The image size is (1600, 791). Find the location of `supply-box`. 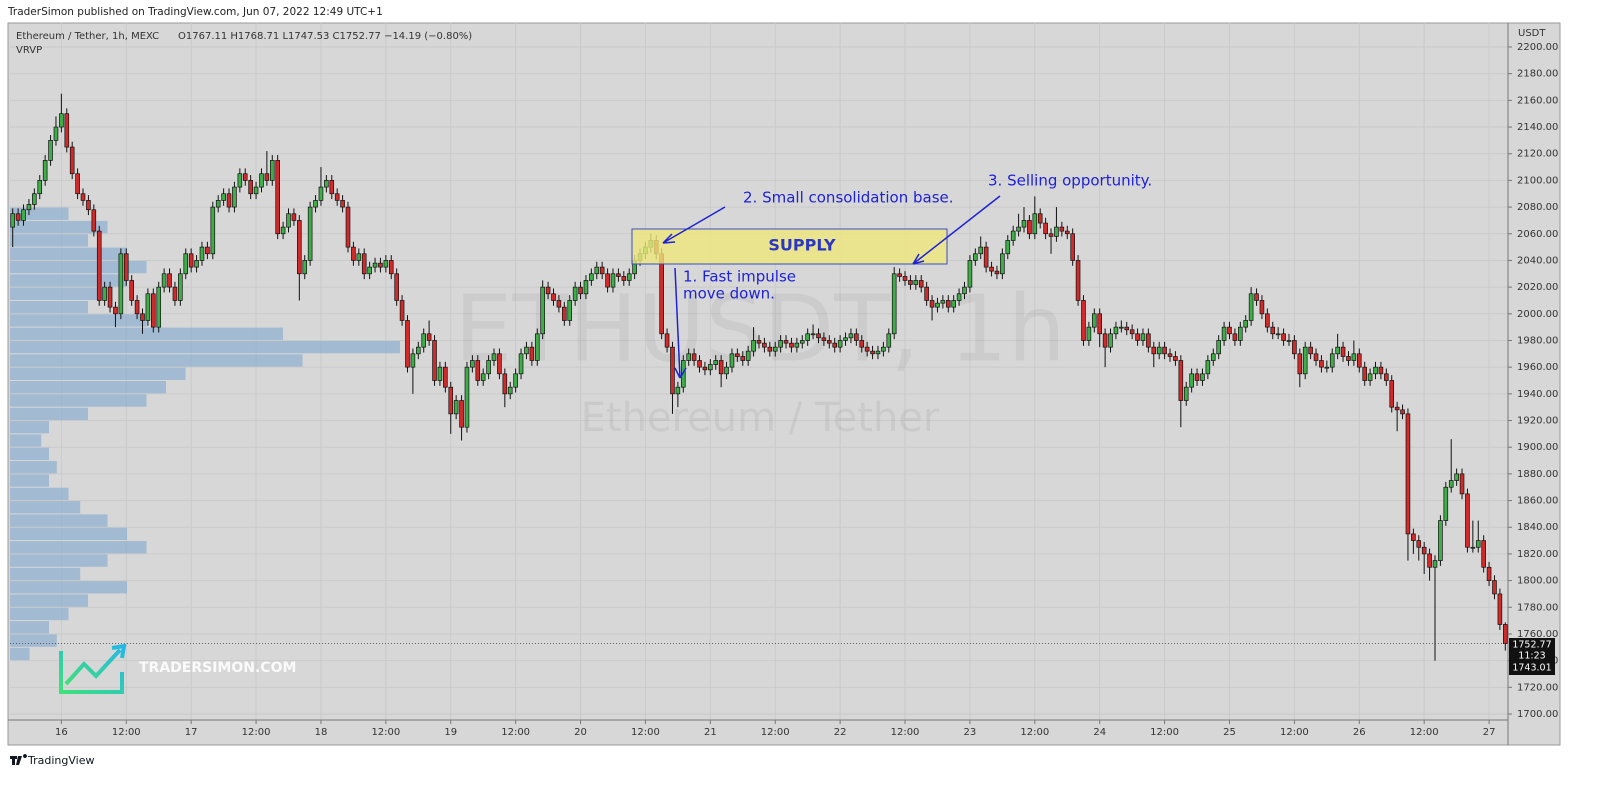

supply-box is located at coordinates (789, 246).